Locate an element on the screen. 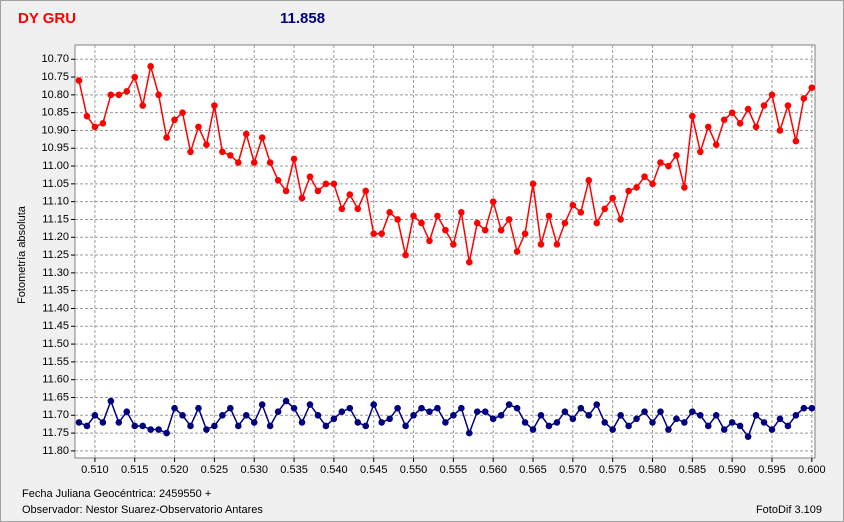 The image size is (844, 522). y-tick-label: 11.00 is located at coordinates (55, 166).